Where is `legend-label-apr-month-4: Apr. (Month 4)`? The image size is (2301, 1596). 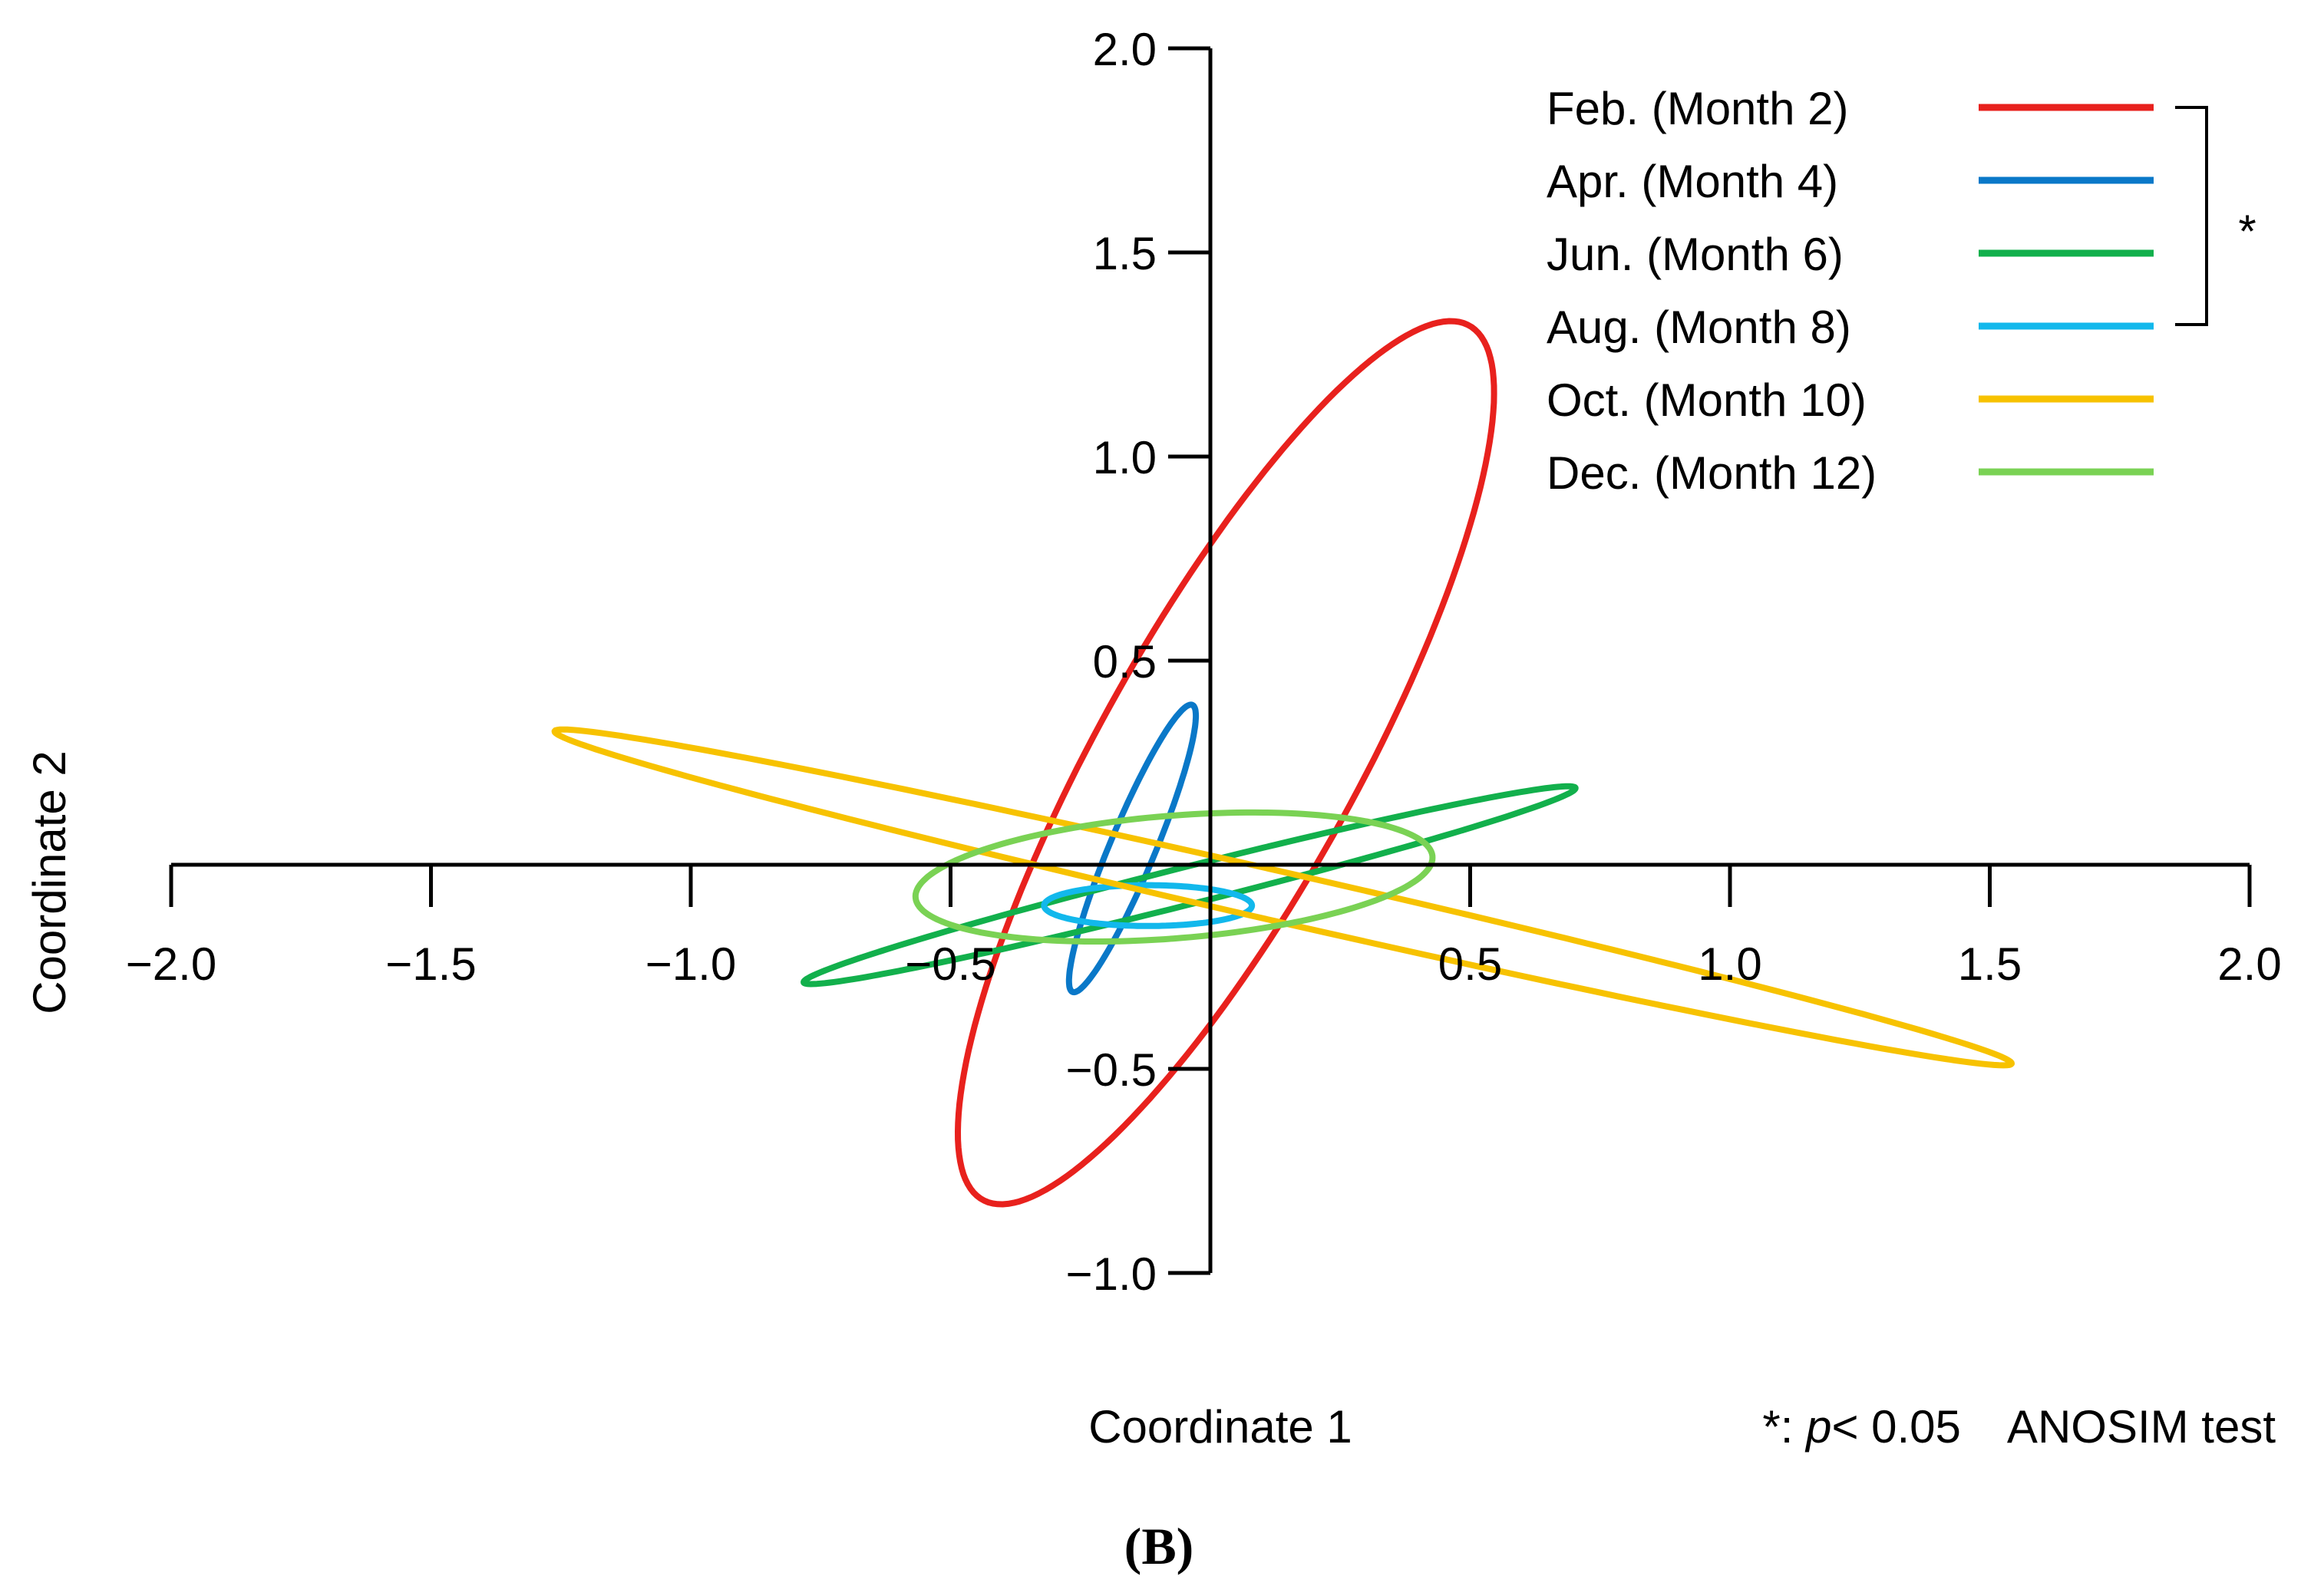
legend-label-apr-month-4: Apr. (Month 4) is located at coordinates (1692, 181).